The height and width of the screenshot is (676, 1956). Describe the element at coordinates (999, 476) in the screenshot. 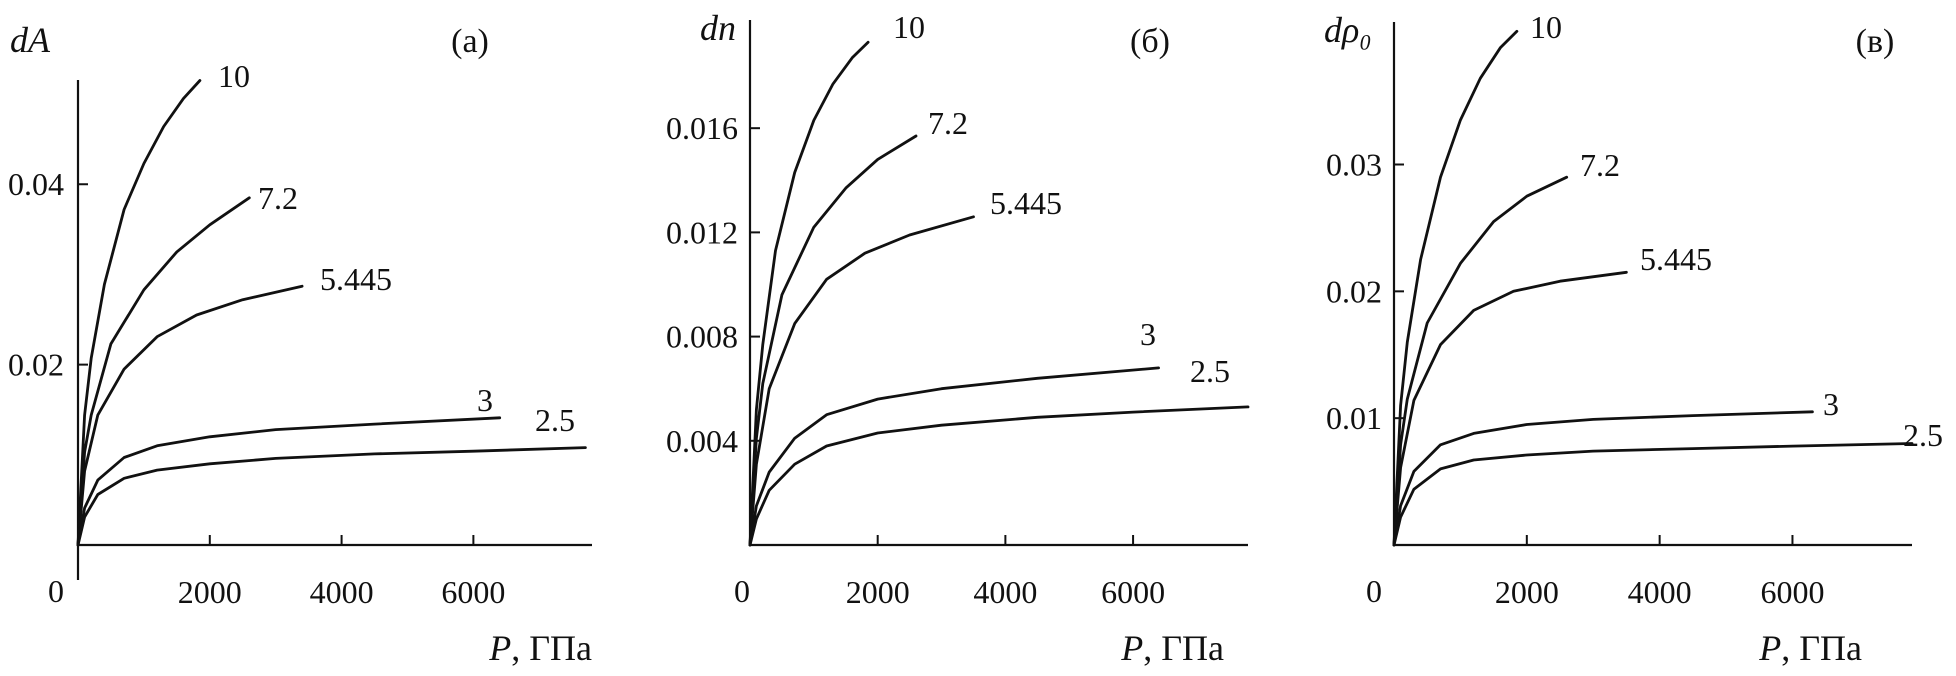

I see `panel-2-series-2.5-curve` at that location.